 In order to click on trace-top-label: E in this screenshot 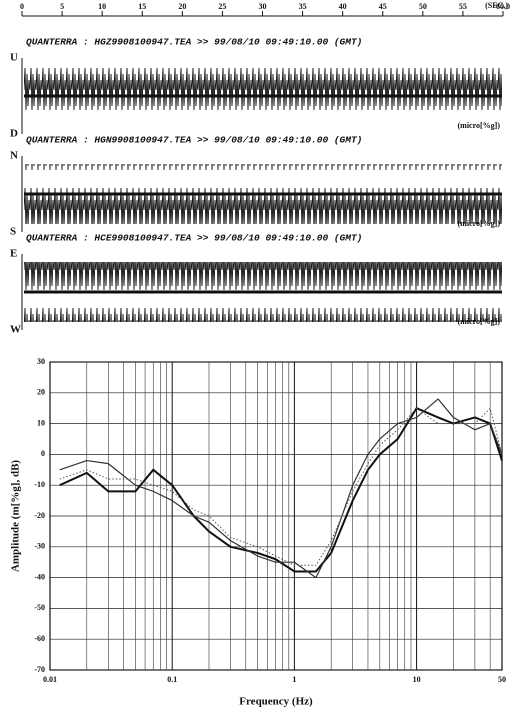, I will do `click(13, 254)`.